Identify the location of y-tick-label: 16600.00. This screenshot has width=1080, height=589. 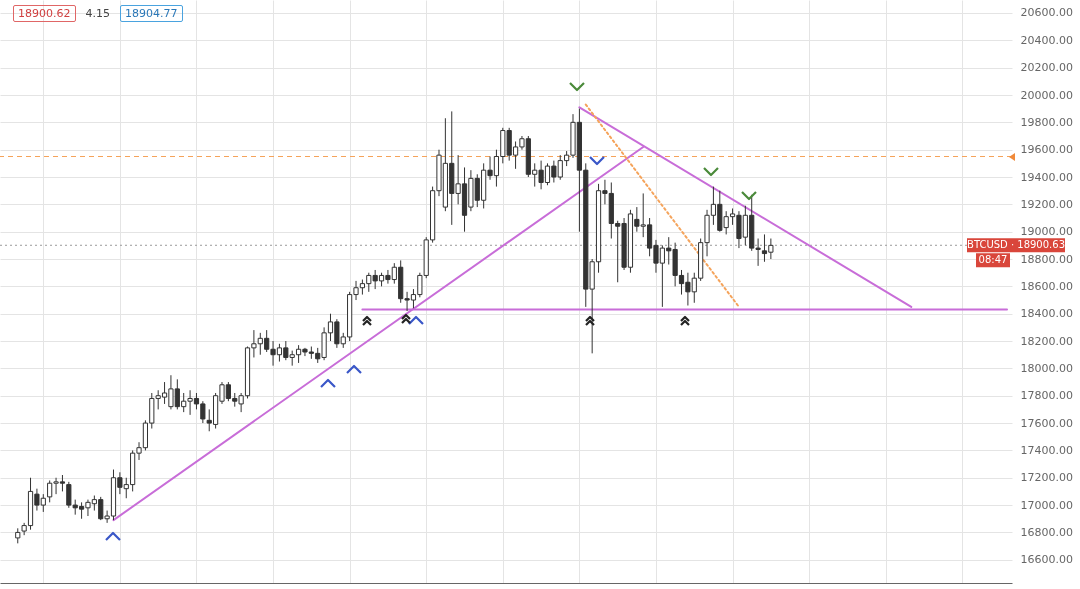
(1046, 560).